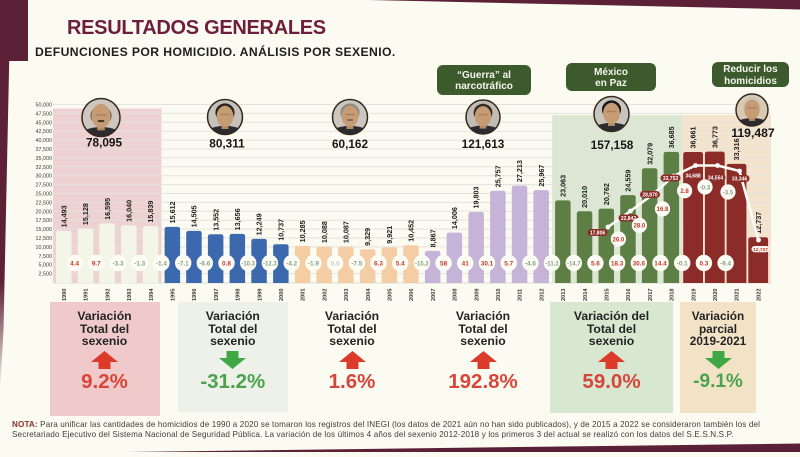 Image resolution: width=800 pixels, height=457 pixels. What do you see at coordinates (174, 295) in the screenshot?
I see `svg-text: 1995` at bounding box center [174, 295].